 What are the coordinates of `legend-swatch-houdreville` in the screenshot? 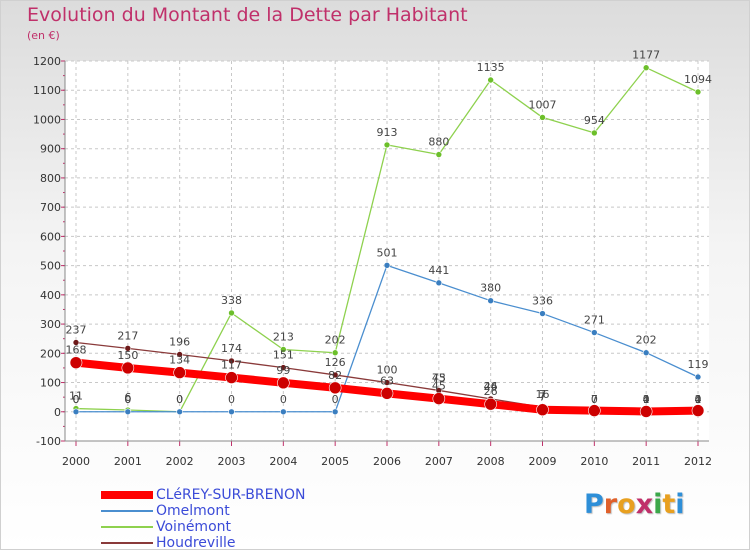 It's located at (127, 543).